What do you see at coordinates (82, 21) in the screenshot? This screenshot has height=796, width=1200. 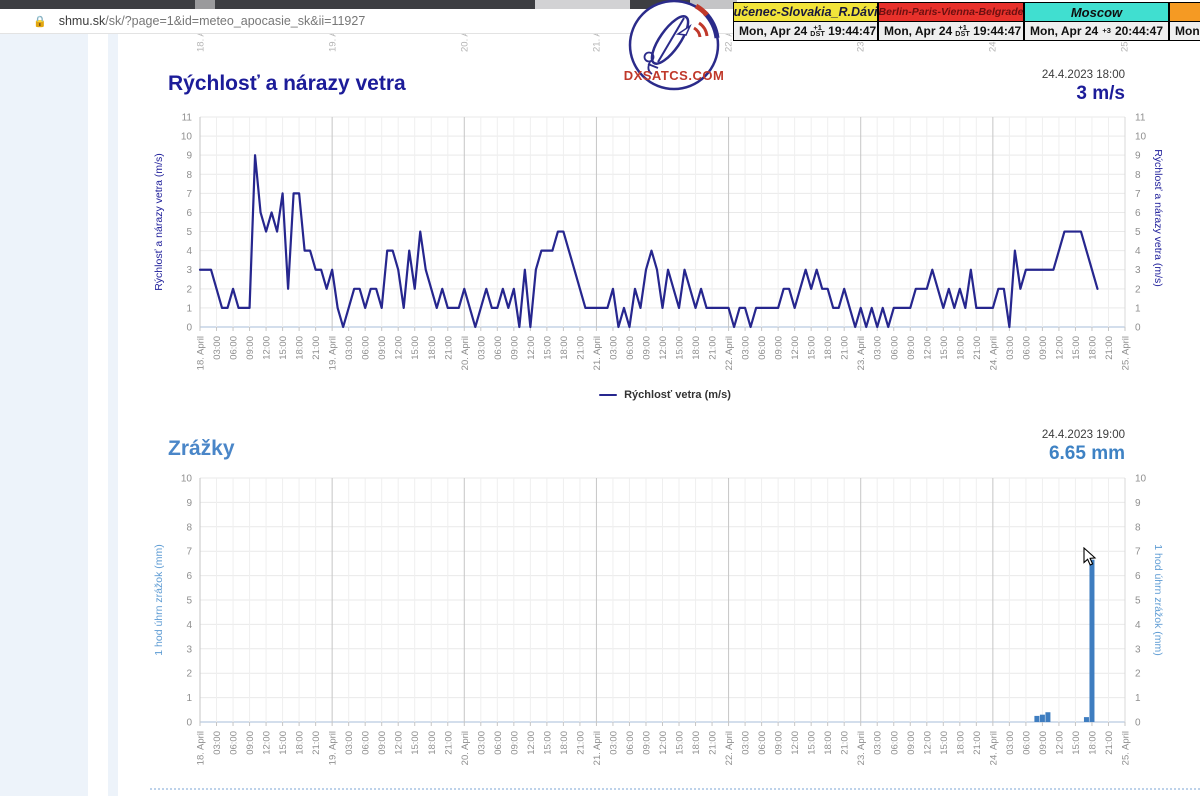 I see `url-domain: shmu.sk` at bounding box center [82, 21].